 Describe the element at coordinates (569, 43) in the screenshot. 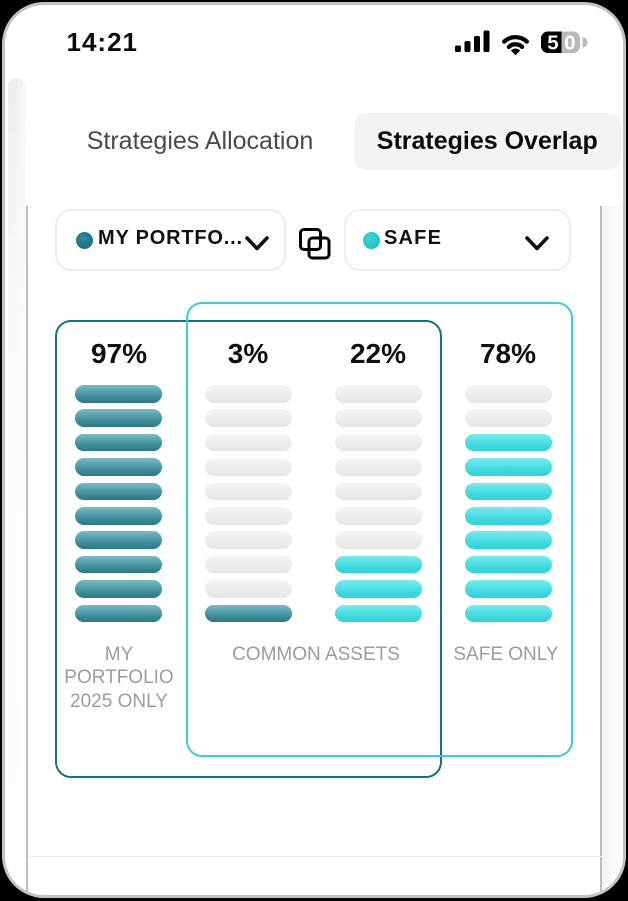

I see `svg-text: 0` at that location.